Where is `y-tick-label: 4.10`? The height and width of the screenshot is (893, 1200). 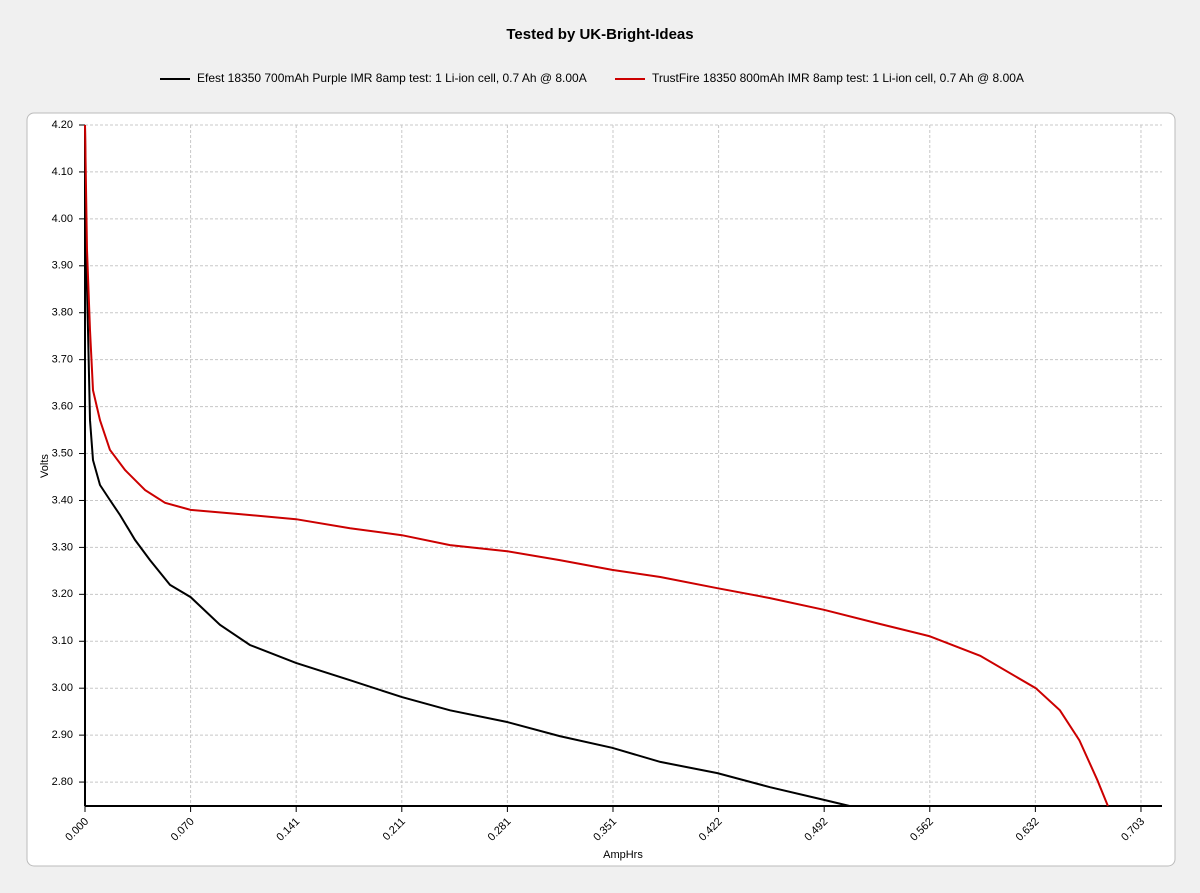 y-tick-label: 4.10 is located at coordinates (62, 172).